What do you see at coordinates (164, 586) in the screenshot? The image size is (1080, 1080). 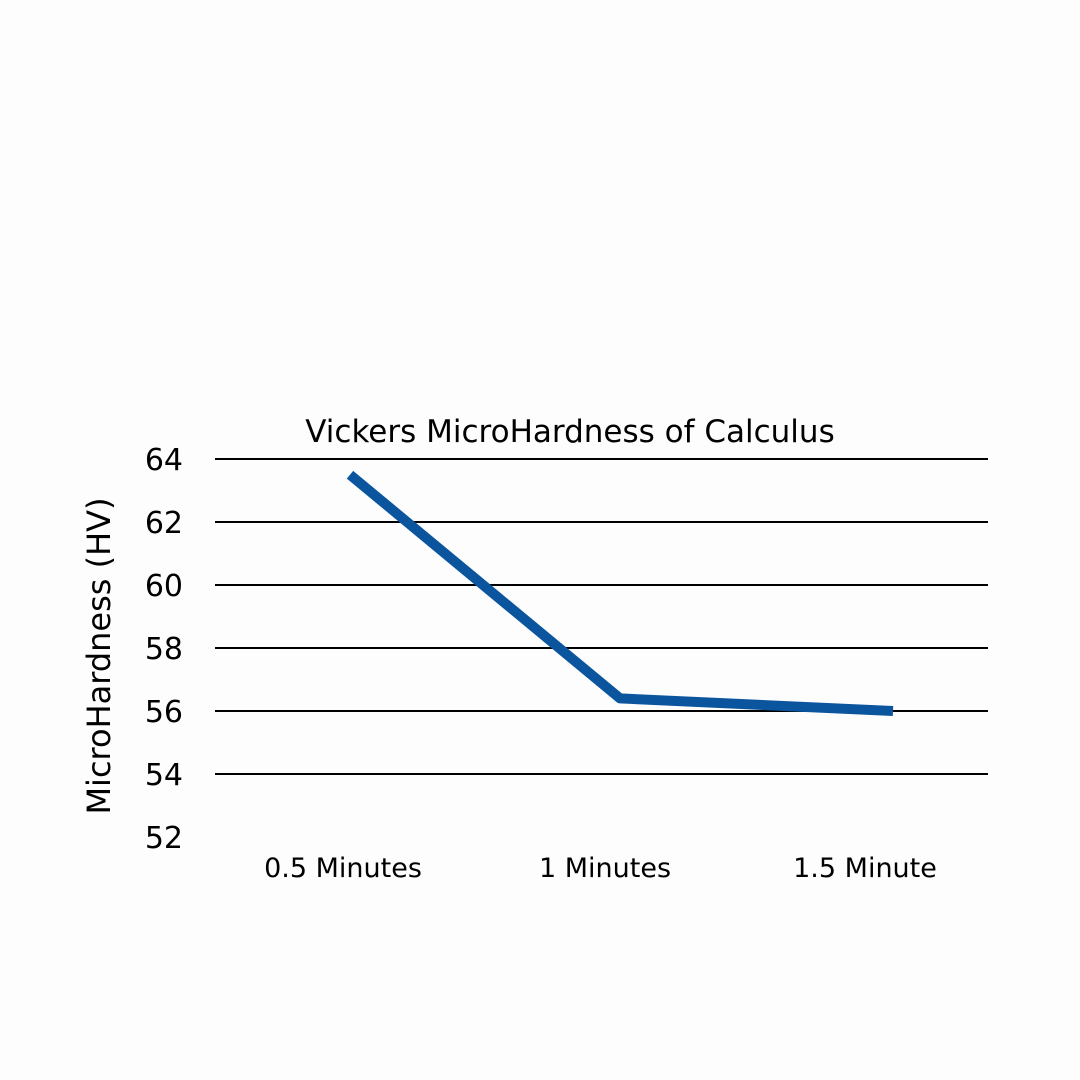 I see `y-tick-label: 60` at bounding box center [164, 586].